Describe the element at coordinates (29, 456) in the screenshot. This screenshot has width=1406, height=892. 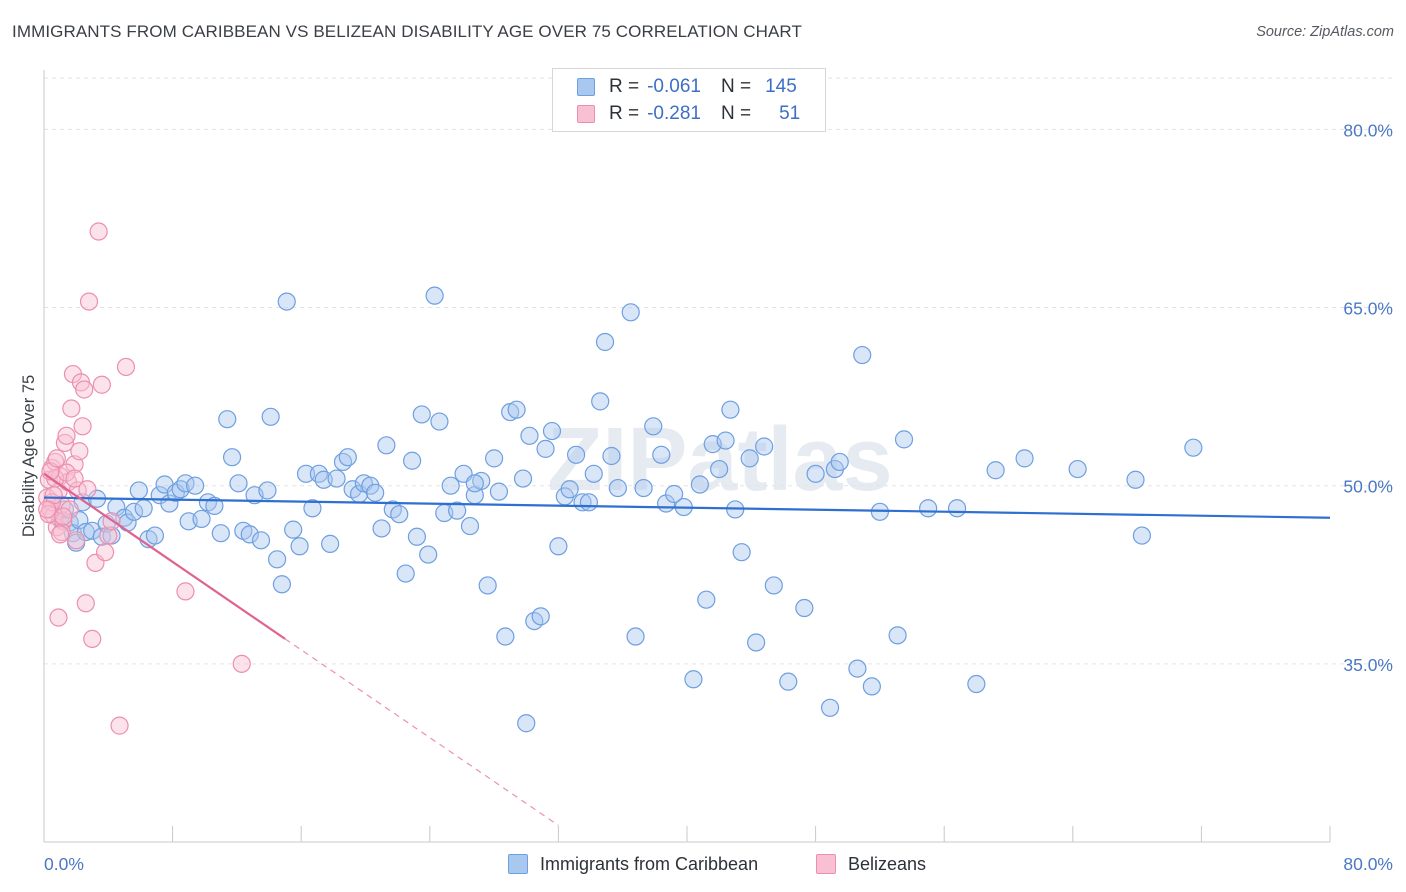
I see `y-axis-label: Disability Age Over 75` at that location.